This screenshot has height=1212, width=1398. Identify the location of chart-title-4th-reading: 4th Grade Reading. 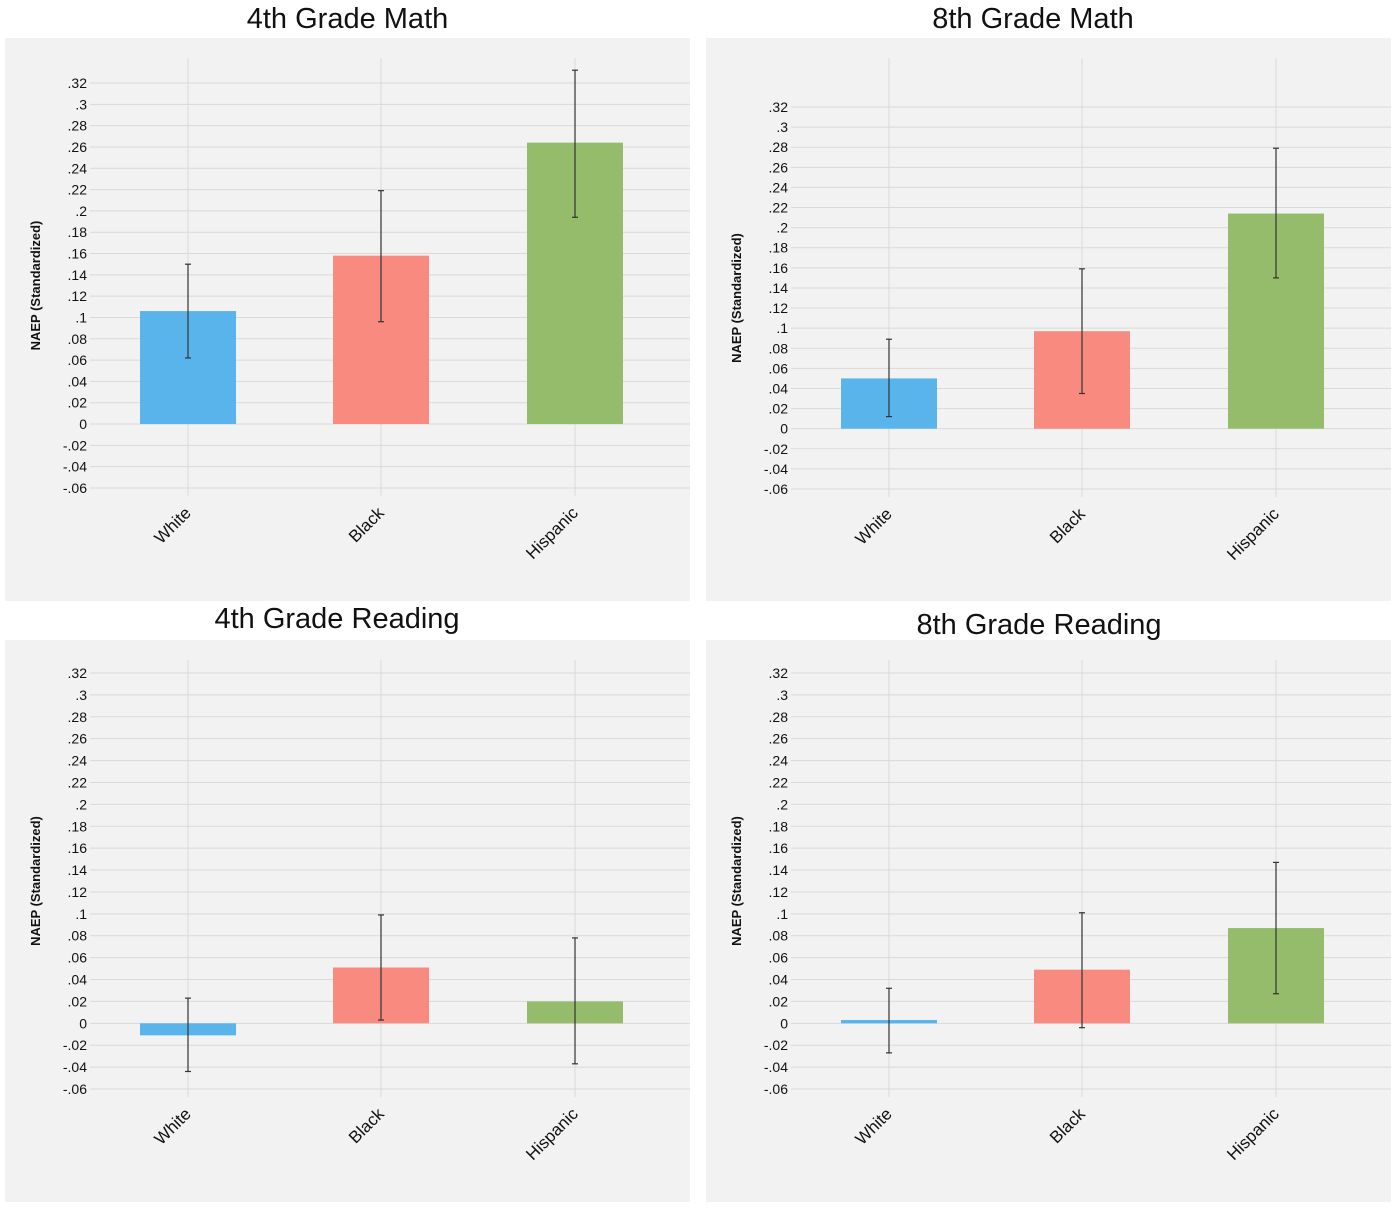
(337, 619).